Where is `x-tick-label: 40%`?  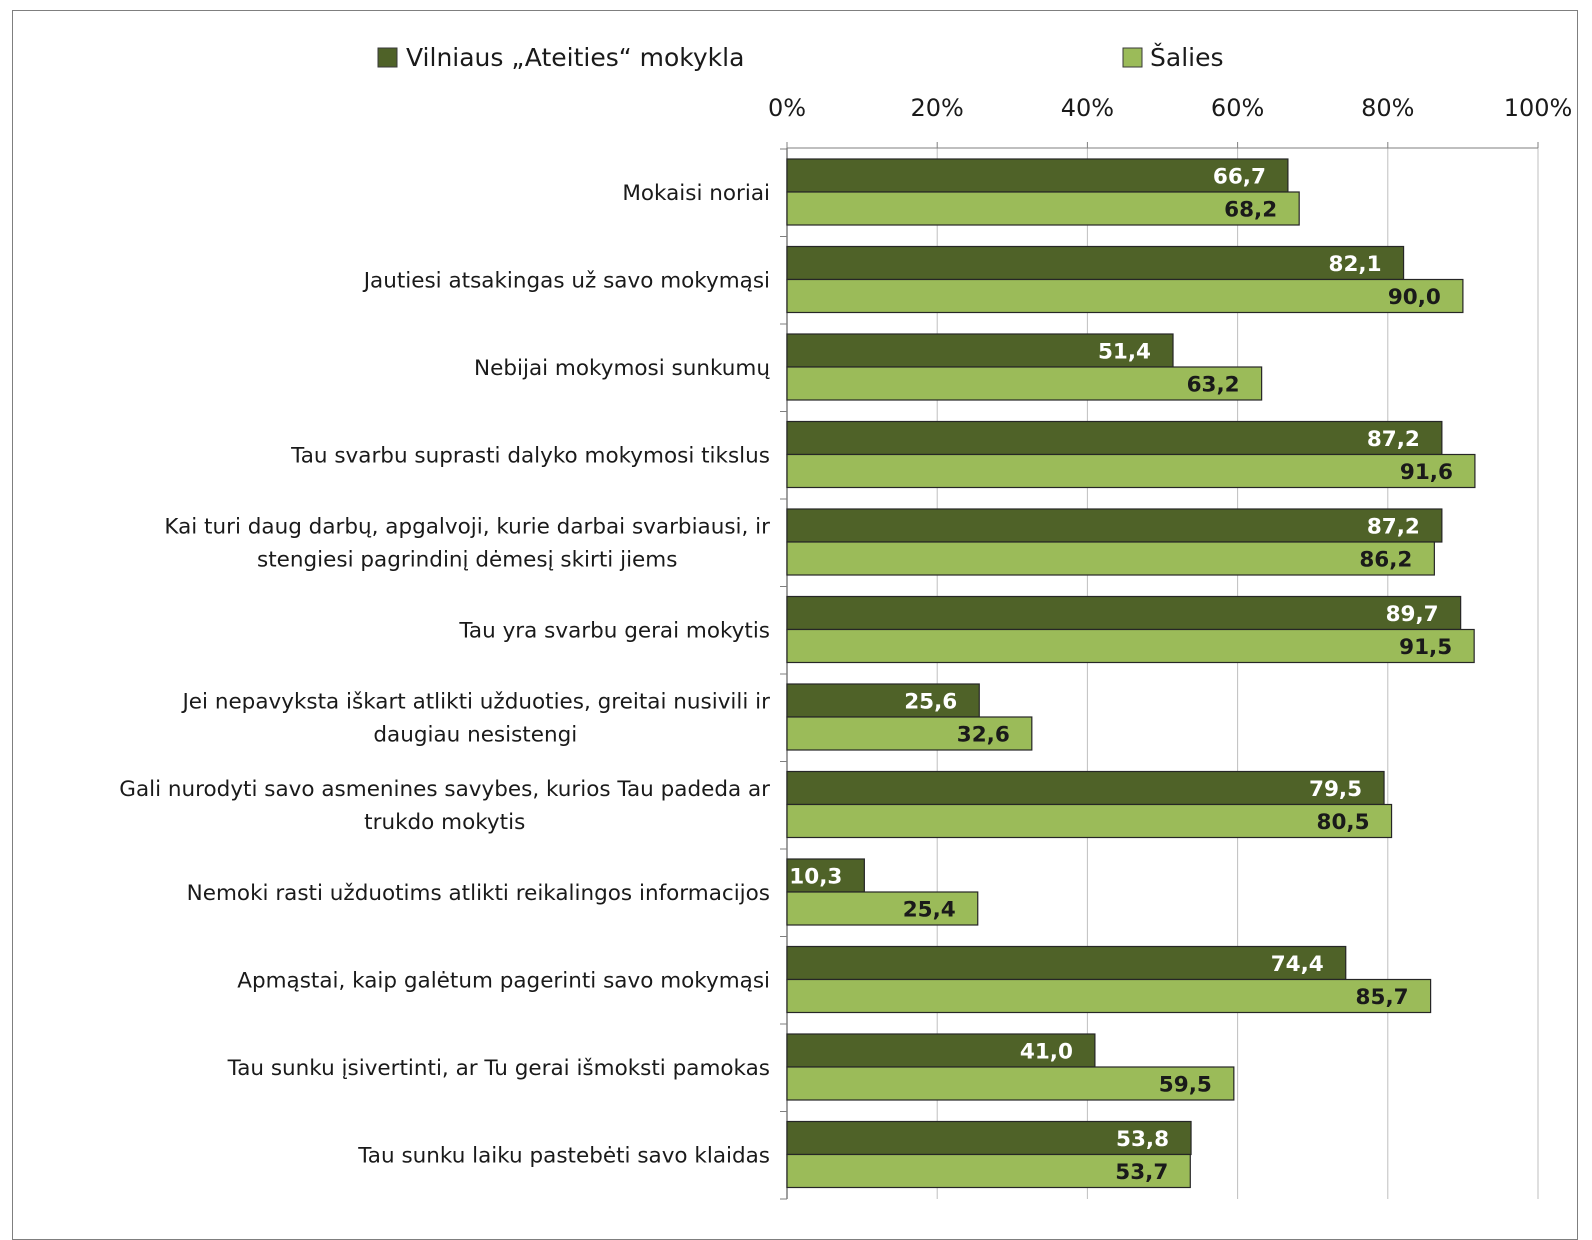
x-tick-label: 40% is located at coordinates (1087, 108).